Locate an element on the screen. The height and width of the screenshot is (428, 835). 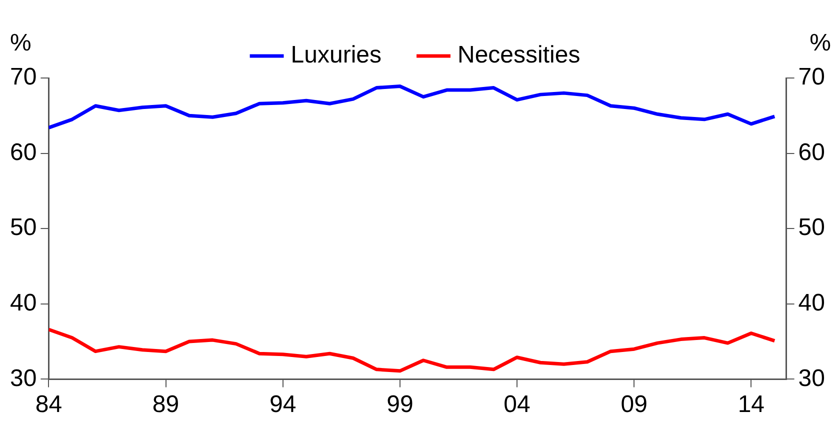
y2-tick-label: 70 is located at coordinates (812, 77).